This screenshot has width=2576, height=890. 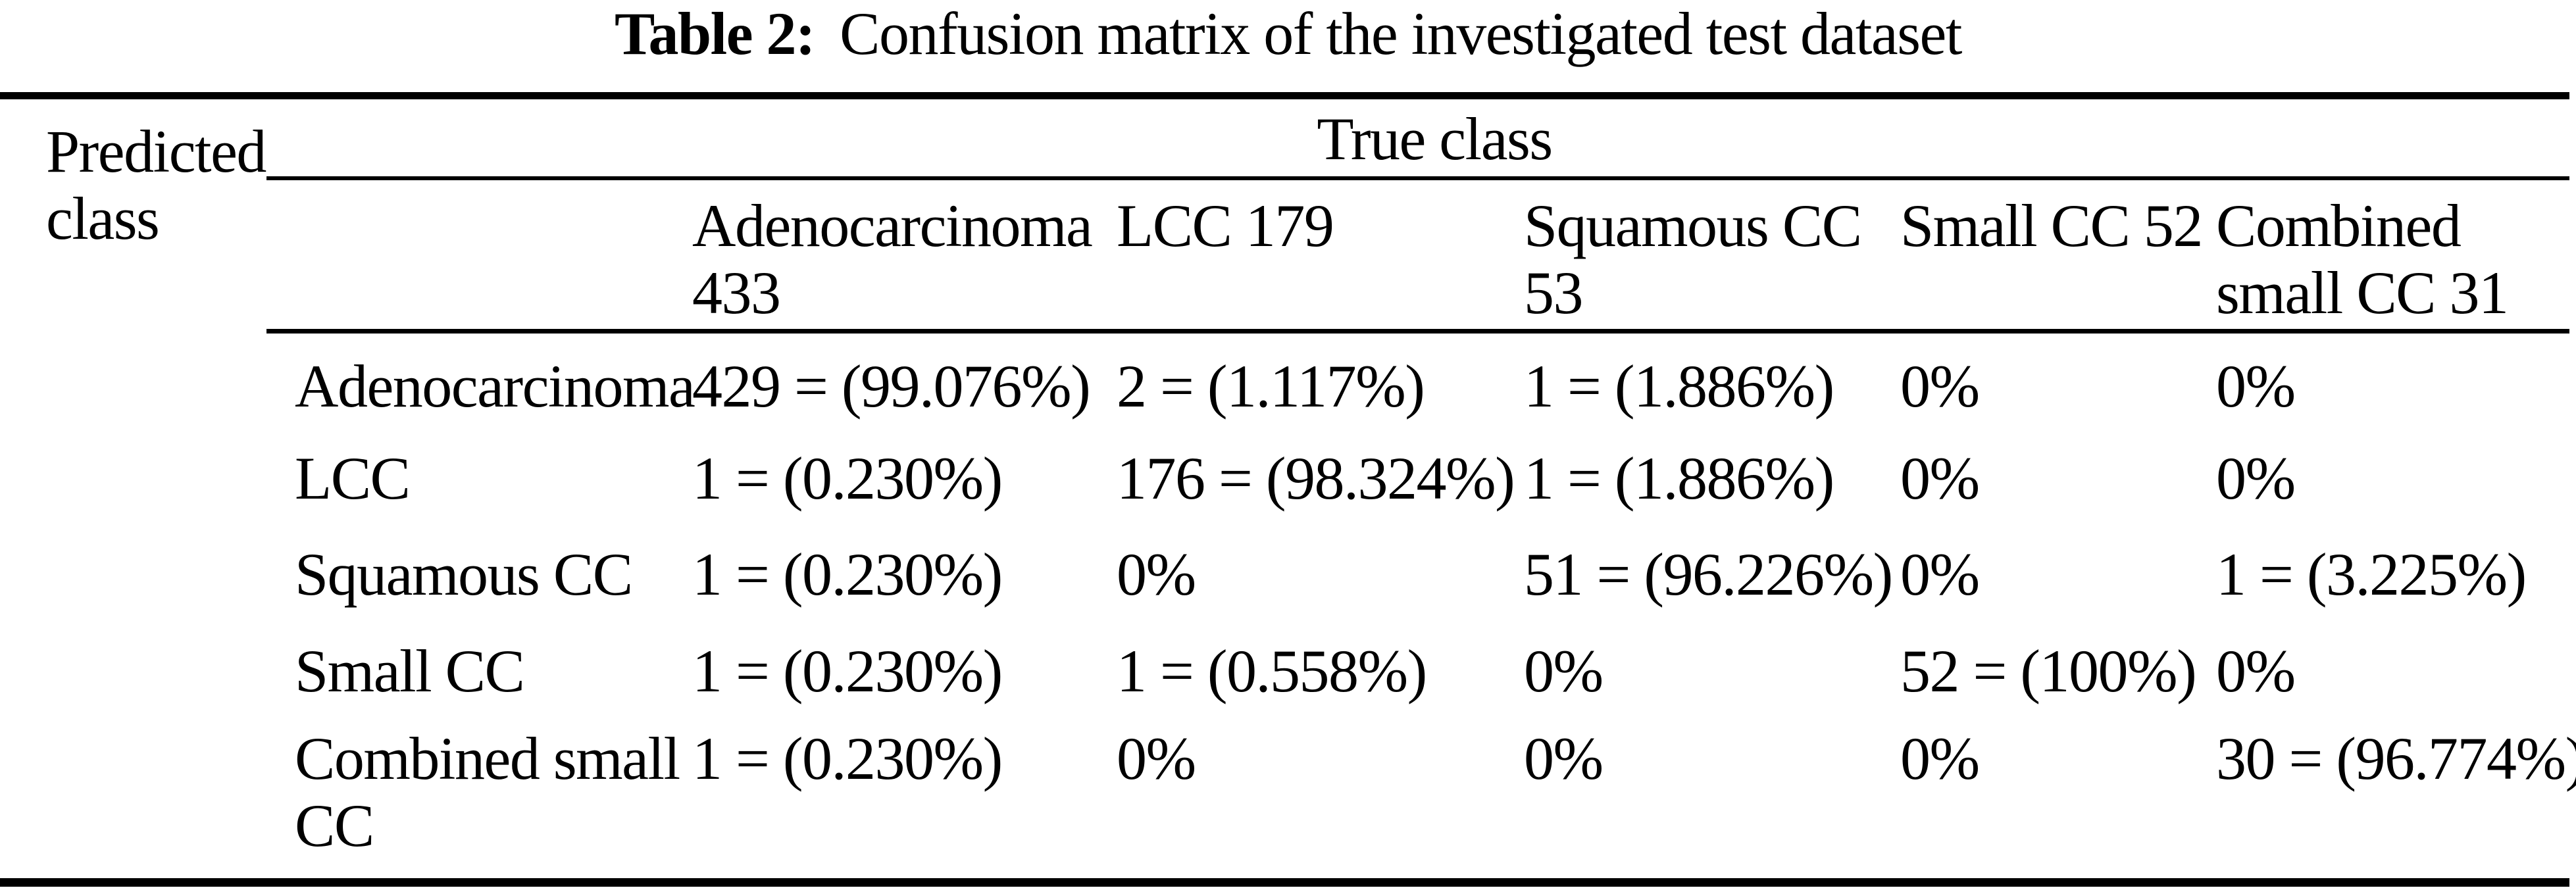 What do you see at coordinates (487, 792) in the screenshot?
I see `row-label-combined-small-cc: Combined small CC` at bounding box center [487, 792].